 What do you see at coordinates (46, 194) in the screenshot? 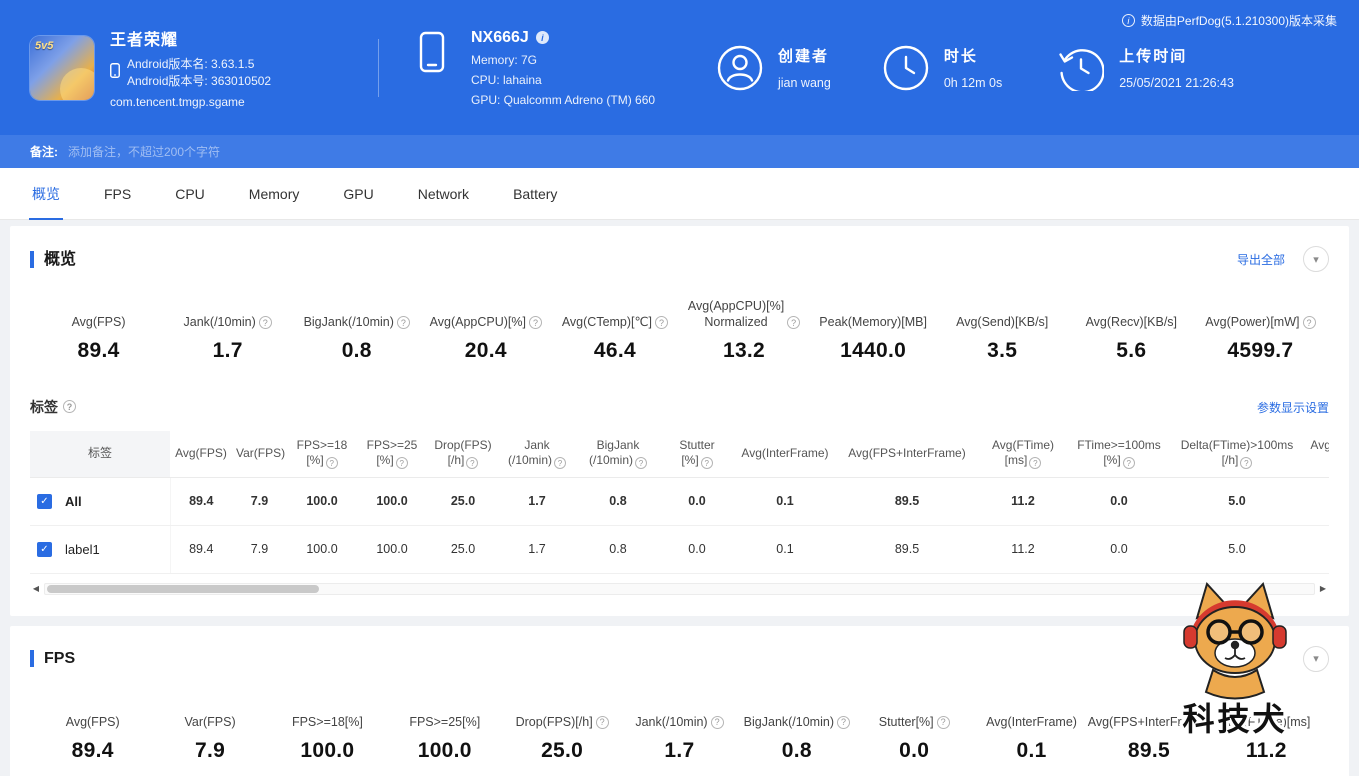
I see `tab-overview: 概览` at bounding box center [46, 194].